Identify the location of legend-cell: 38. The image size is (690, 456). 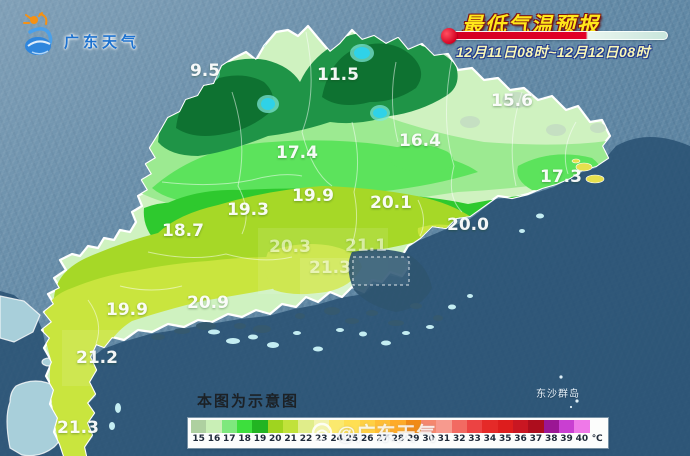
(551, 433).